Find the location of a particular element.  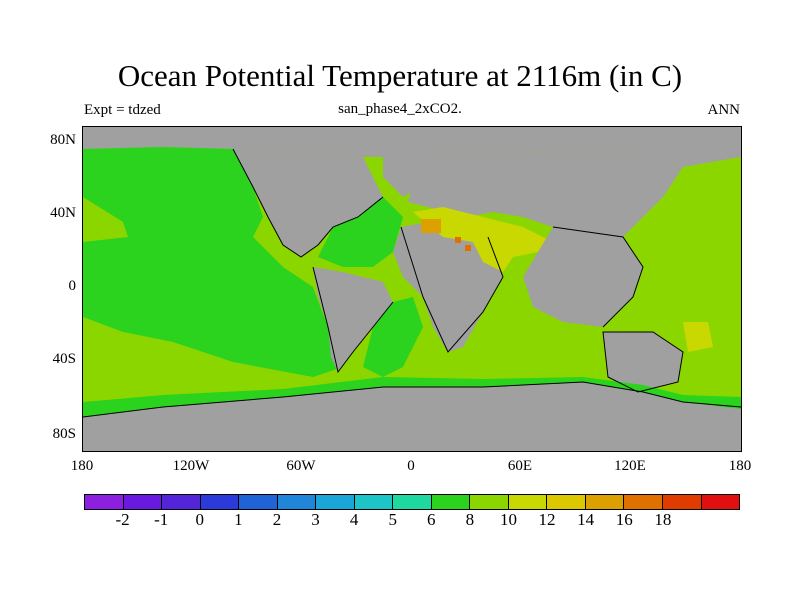

antarctica is located at coordinates (412, 416).